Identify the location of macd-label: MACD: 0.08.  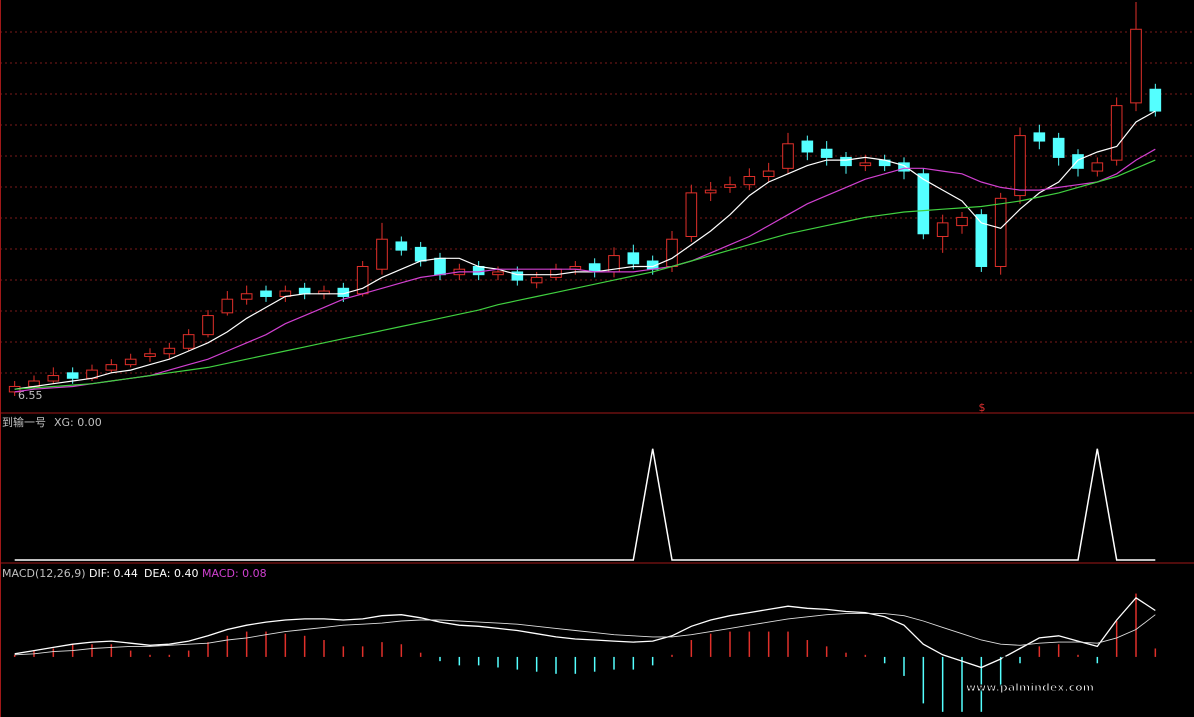
(234, 573).